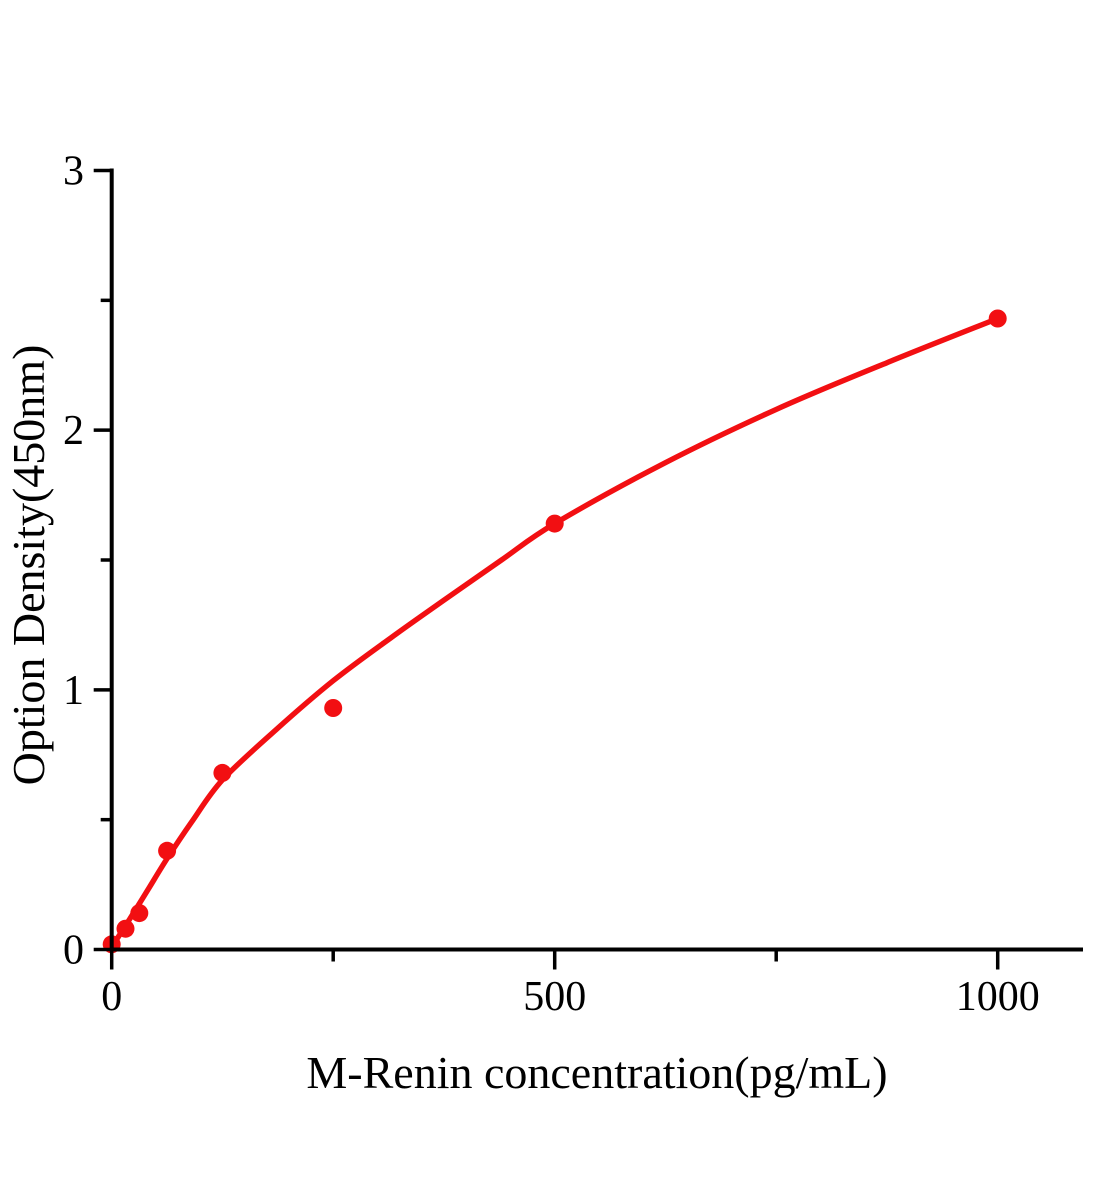  I want to click on y-tick-label: 1, so click(73, 691).